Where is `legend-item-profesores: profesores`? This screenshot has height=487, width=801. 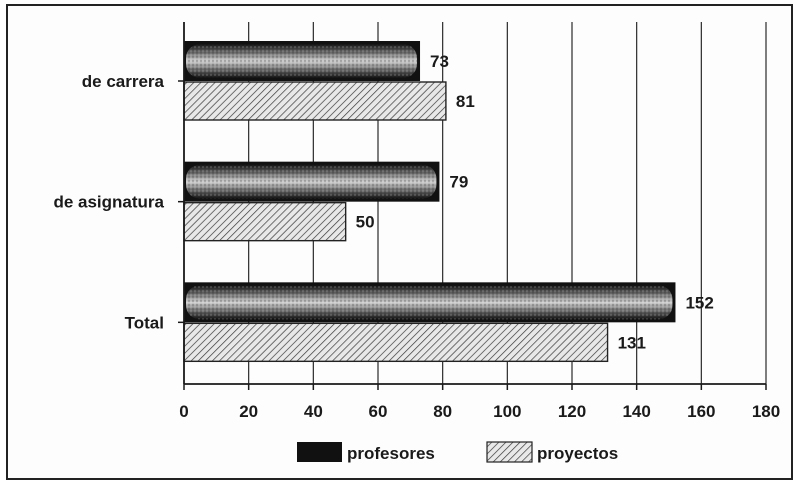 legend-item-profesores: profesores is located at coordinates (366, 452).